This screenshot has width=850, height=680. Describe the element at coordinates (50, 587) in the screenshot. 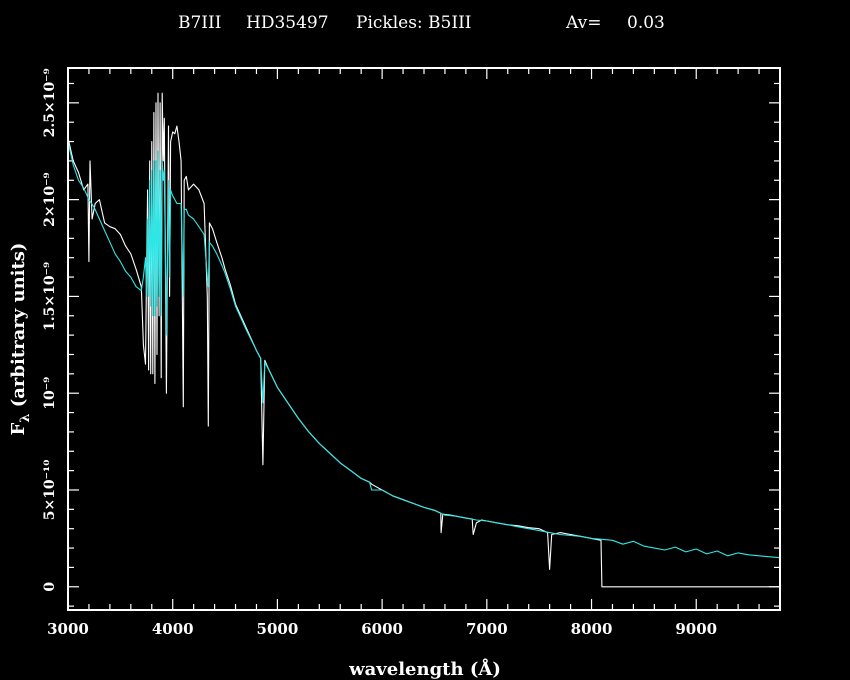

I see `y-tick-label: 0` at that location.